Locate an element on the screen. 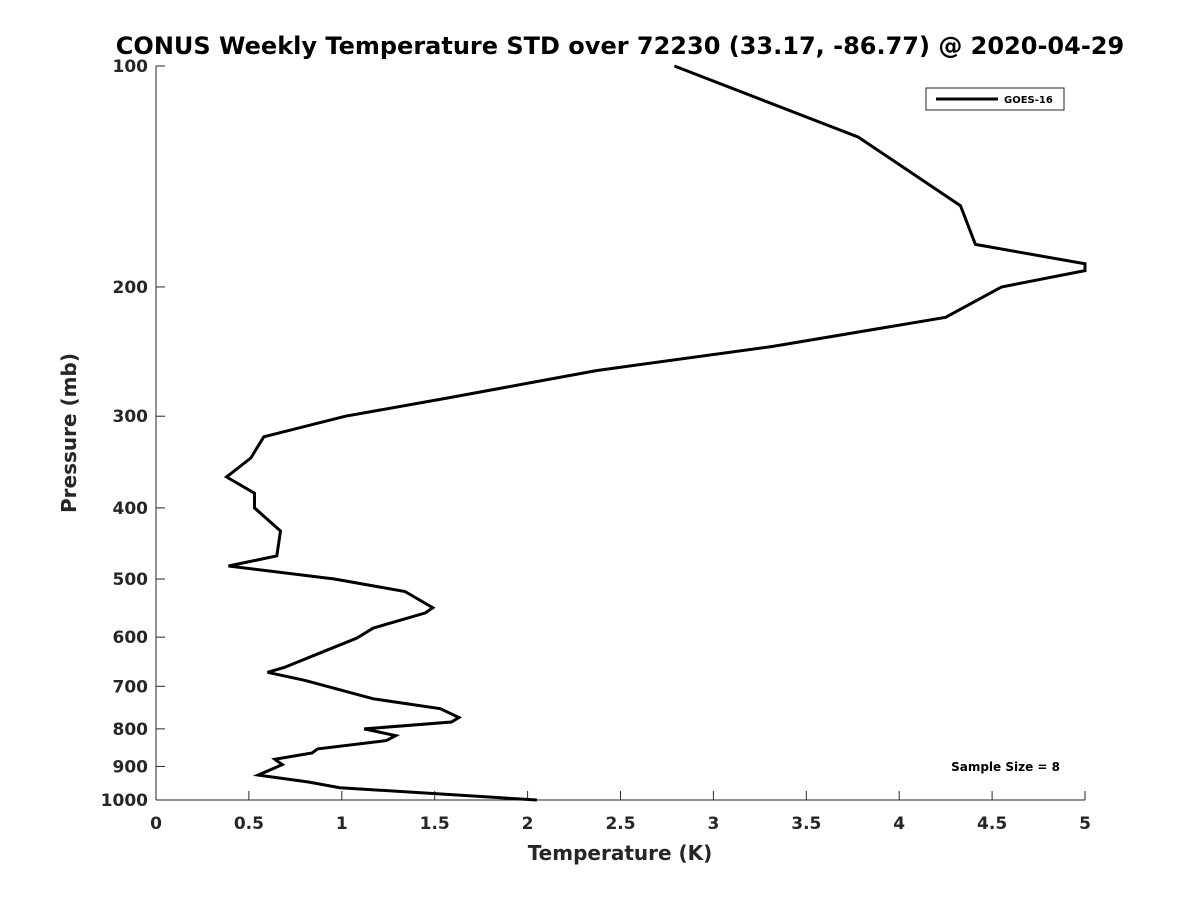  x-tick-label: 1 is located at coordinates (342, 824).